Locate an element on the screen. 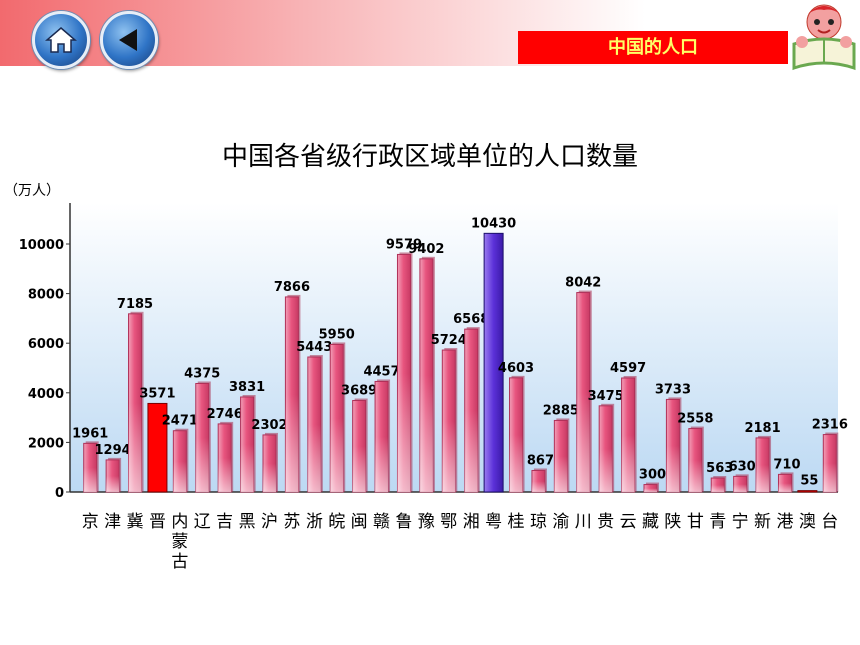  x-tick-label: 皖 is located at coordinates (336, 522).